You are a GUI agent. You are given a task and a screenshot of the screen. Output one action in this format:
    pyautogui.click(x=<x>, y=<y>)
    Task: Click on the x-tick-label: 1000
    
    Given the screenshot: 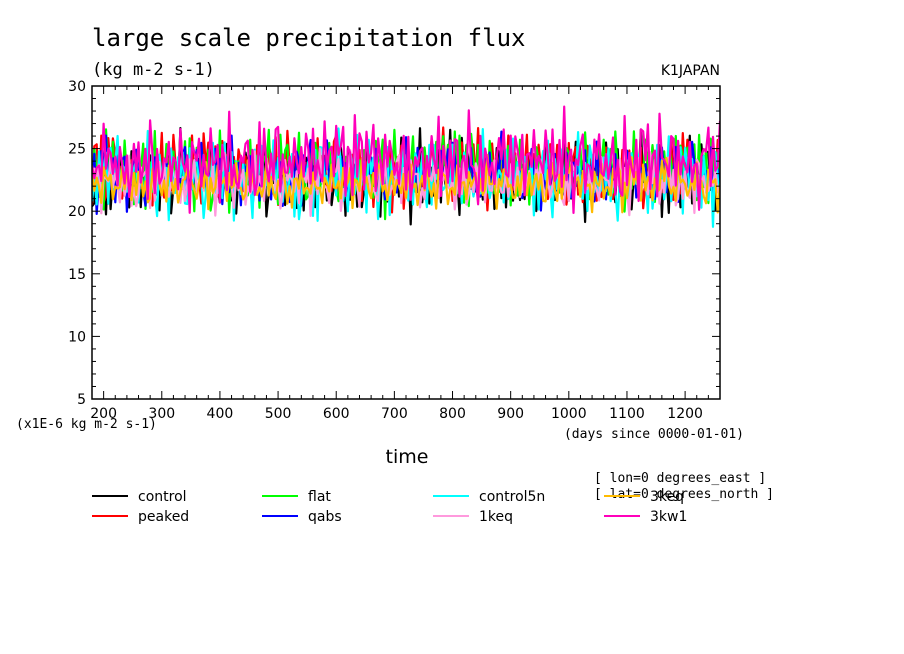 What is the action you would take?
    pyautogui.click(x=569, y=414)
    